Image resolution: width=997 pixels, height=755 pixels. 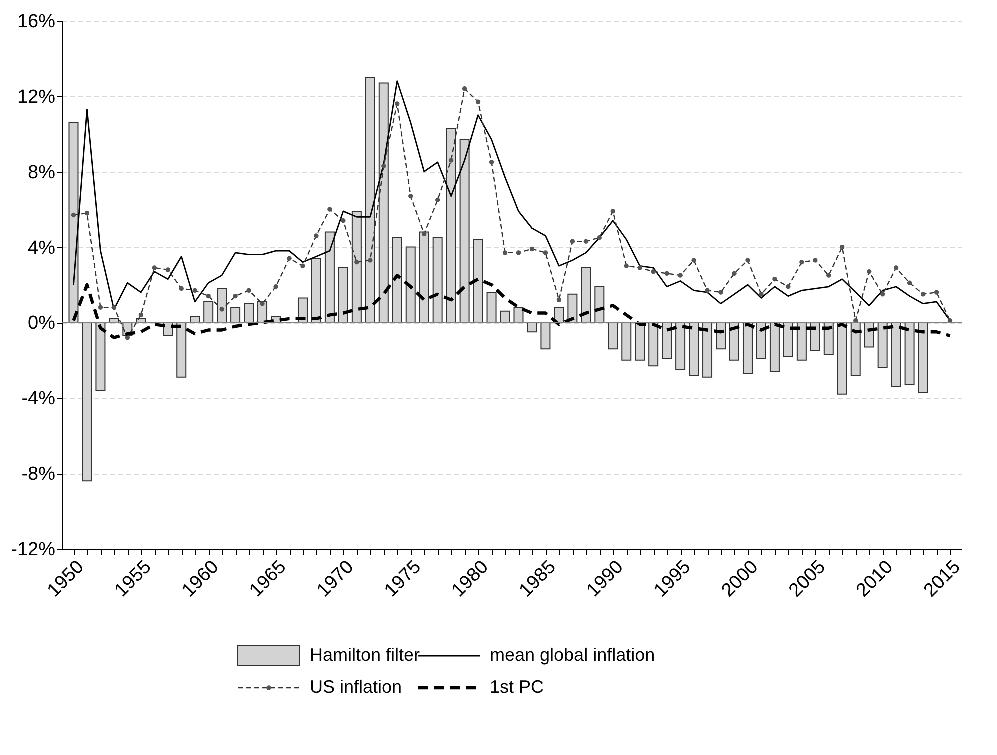 I want to click on y-tick-label: 8%, so click(x=42, y=173).